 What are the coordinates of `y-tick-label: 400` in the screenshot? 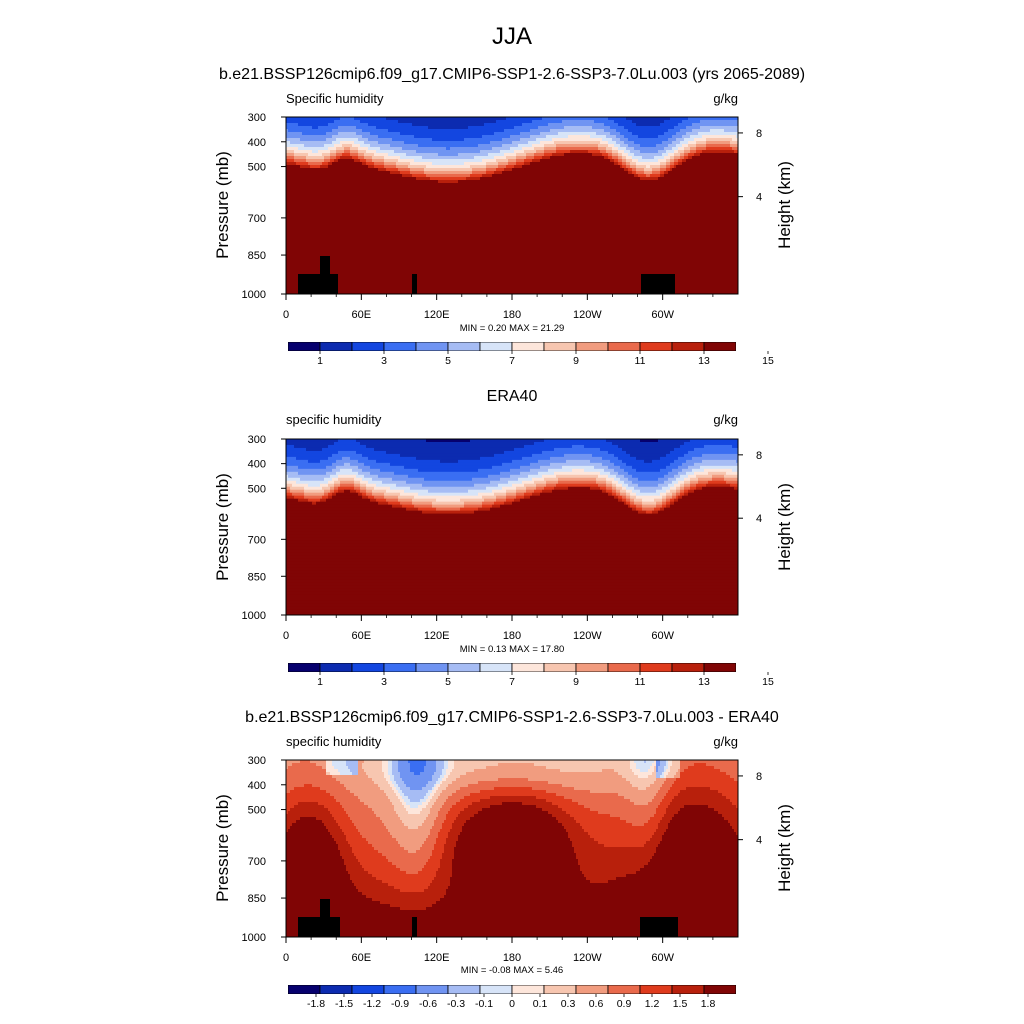 It's located at (257, 465).